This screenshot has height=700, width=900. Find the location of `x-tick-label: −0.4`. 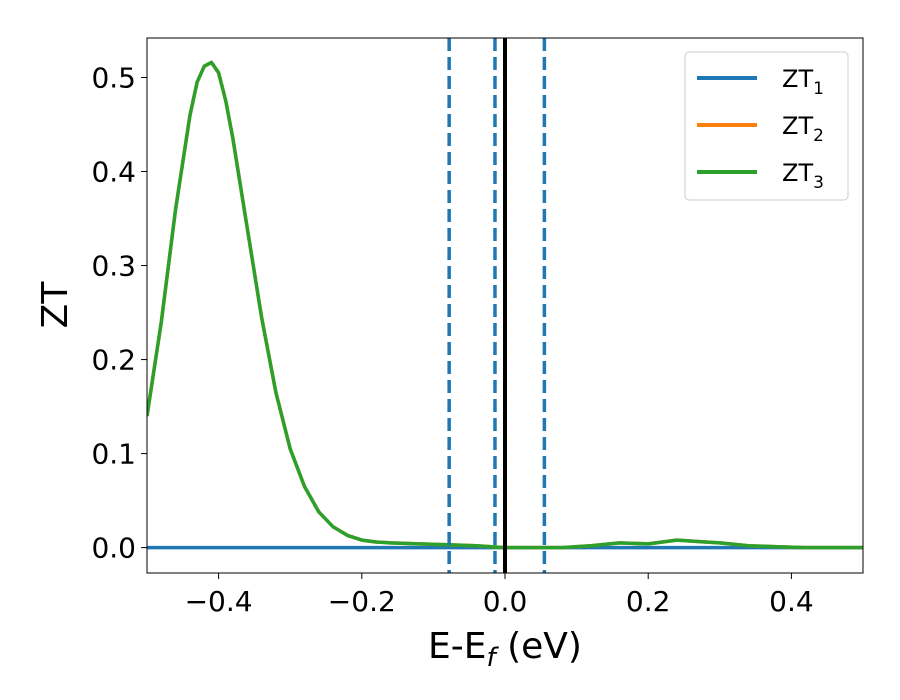

x-tick-label: −0.4 is located at coordinates (219, 601).